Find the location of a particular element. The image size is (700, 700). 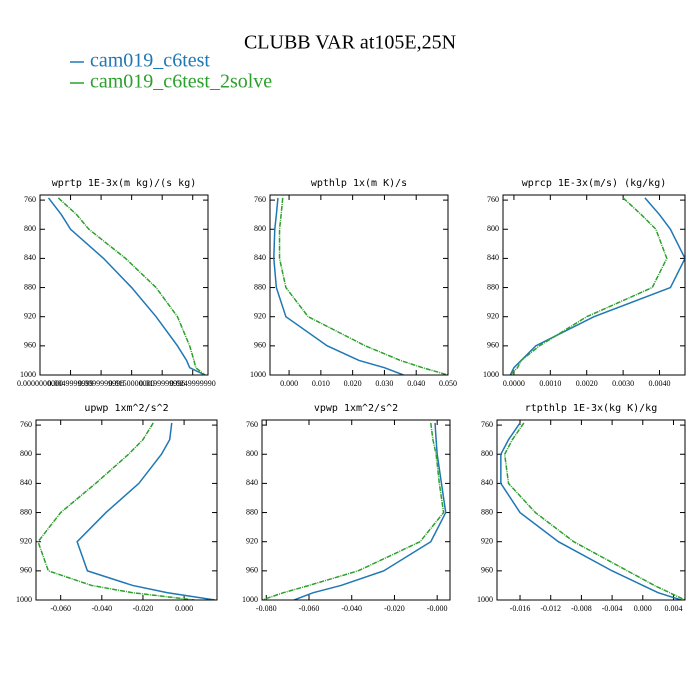

x-tick-label: 0.0030 is located at coordinates (623, 383).